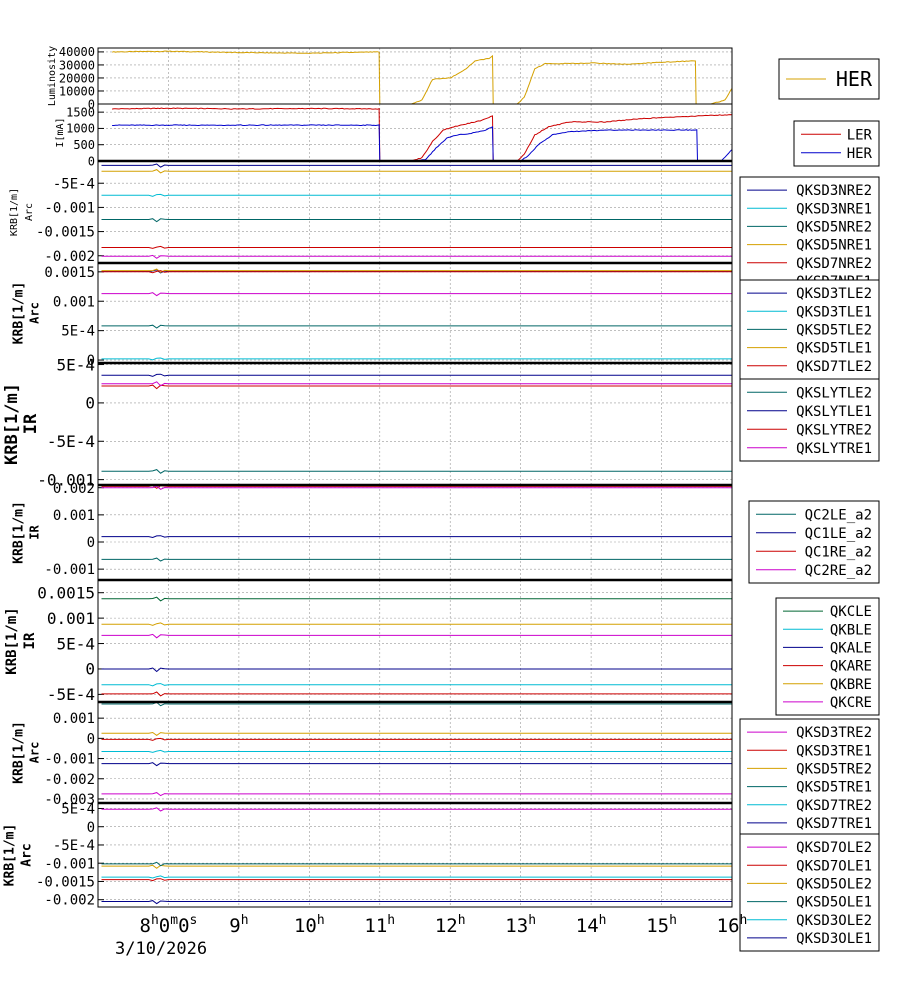 This screenshot has width=900, height=984. What do you see at coordinates (77, 65) in the screenshot?
I see `y-tick-label: 30000` at bounding box center [77, 65].